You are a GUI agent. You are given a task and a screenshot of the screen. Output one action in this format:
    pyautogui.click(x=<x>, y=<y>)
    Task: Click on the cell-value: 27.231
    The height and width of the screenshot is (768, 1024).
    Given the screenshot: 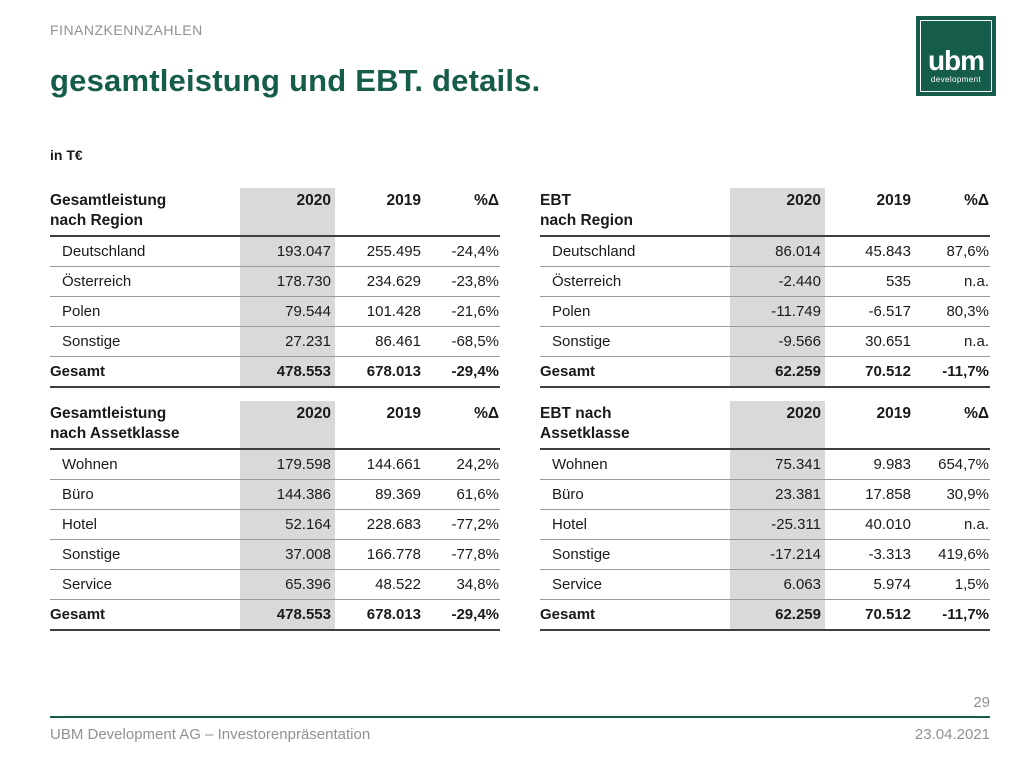 What is the action you would take?
    pyautogui.click(x=287, y=341)
    